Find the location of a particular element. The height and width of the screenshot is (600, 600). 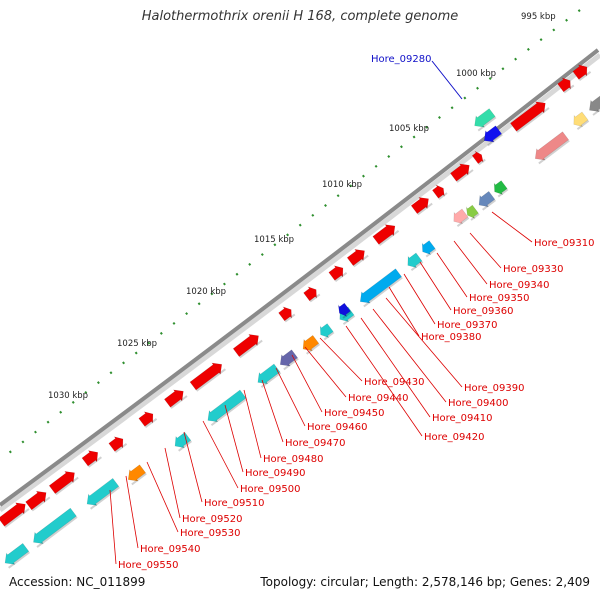

gene-label: Hore_09500 is located at coordinates (270, 489).